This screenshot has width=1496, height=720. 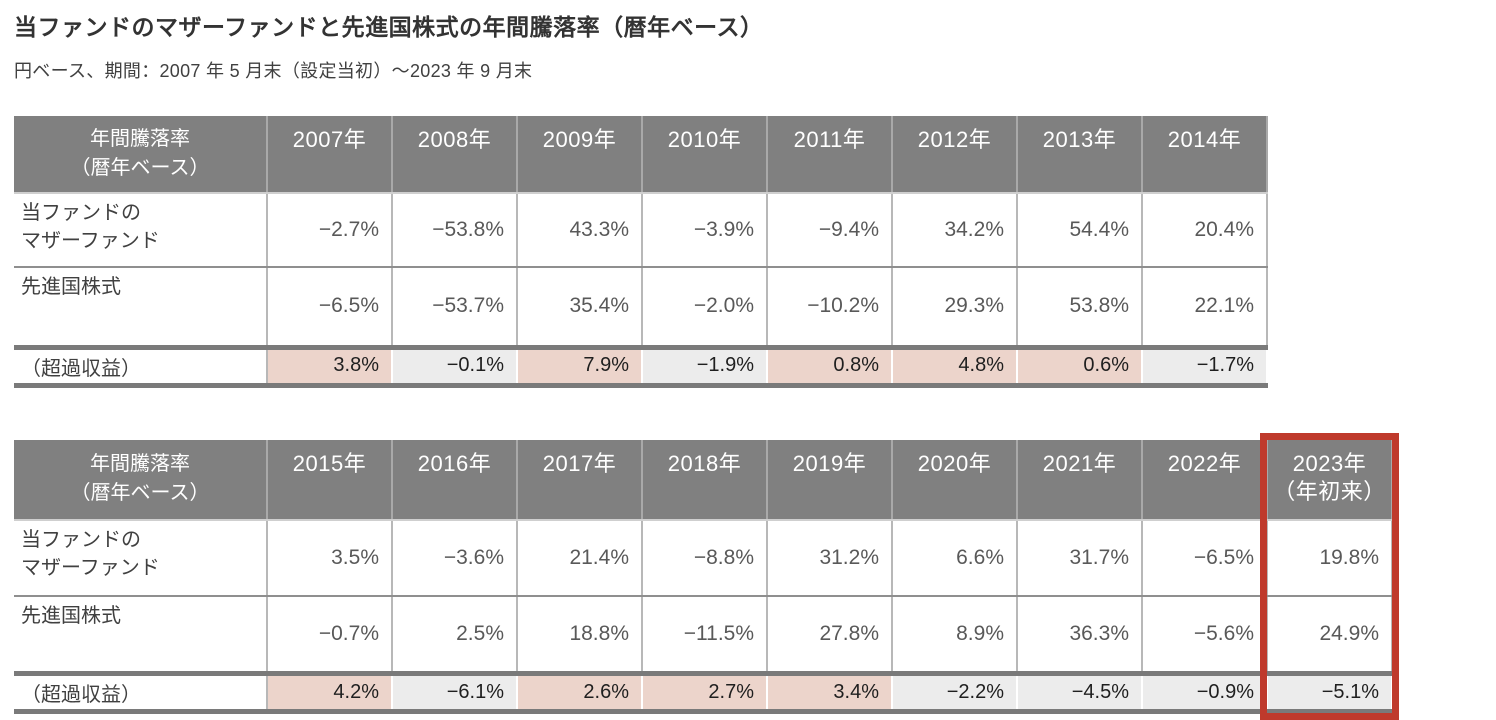 I want to click on year-header: 2016年, so click(x=454, y=480).